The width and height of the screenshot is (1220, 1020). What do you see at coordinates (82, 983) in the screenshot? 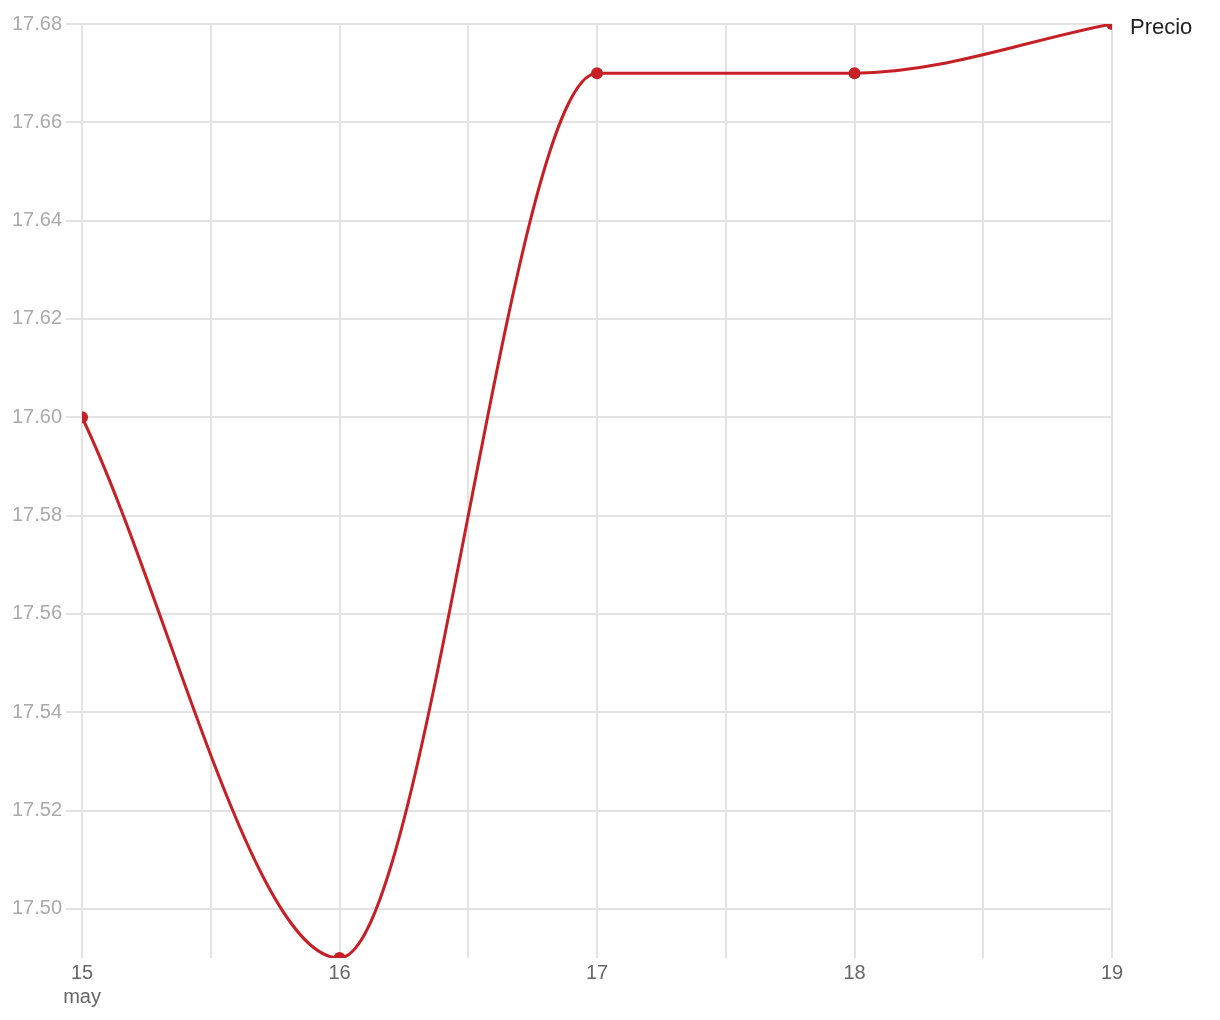
I see `x-tick-label: 15 may` at bounding box center [82, 983].